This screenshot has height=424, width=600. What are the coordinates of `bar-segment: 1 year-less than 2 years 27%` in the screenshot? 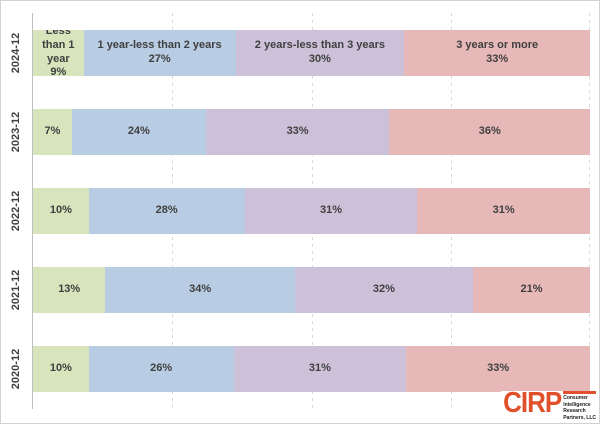 It's located at (159, 52).